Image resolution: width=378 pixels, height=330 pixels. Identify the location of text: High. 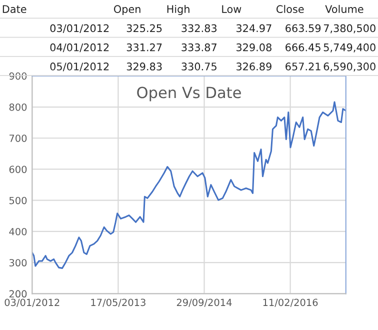
(178, 10).